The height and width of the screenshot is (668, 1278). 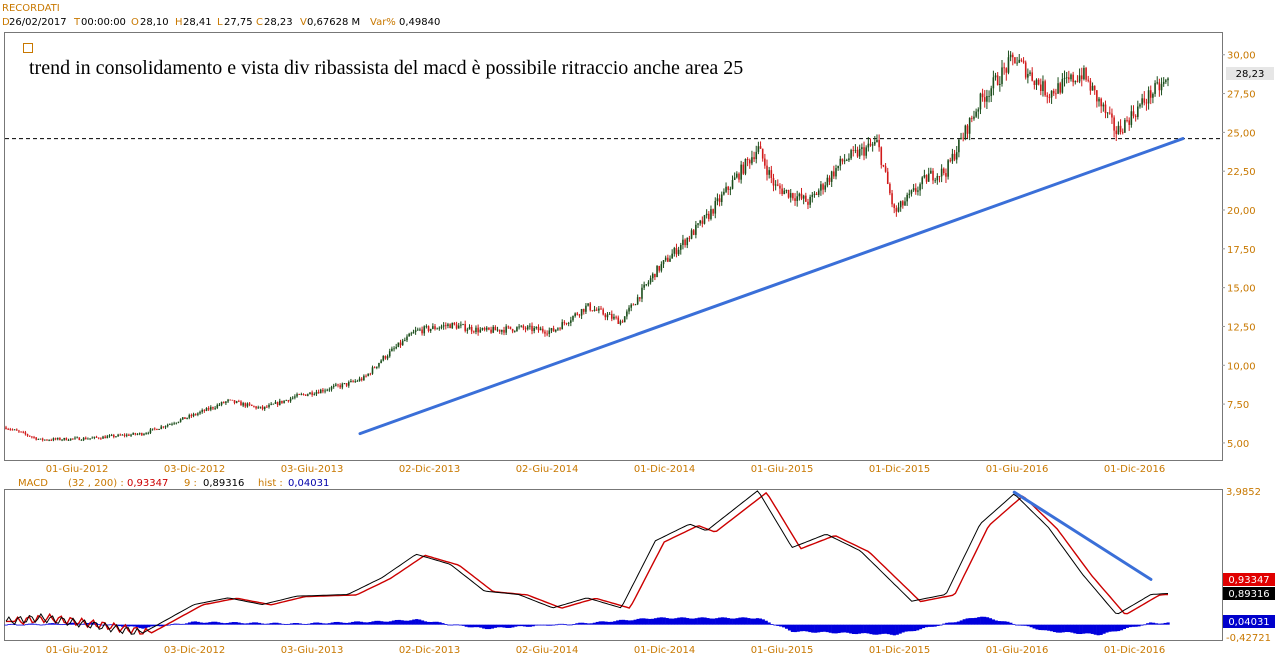 What do you see at coordinates (1082, 535) in the screenshot?
I see `bearish-divergence-line` at bounding box center [1082, 535].